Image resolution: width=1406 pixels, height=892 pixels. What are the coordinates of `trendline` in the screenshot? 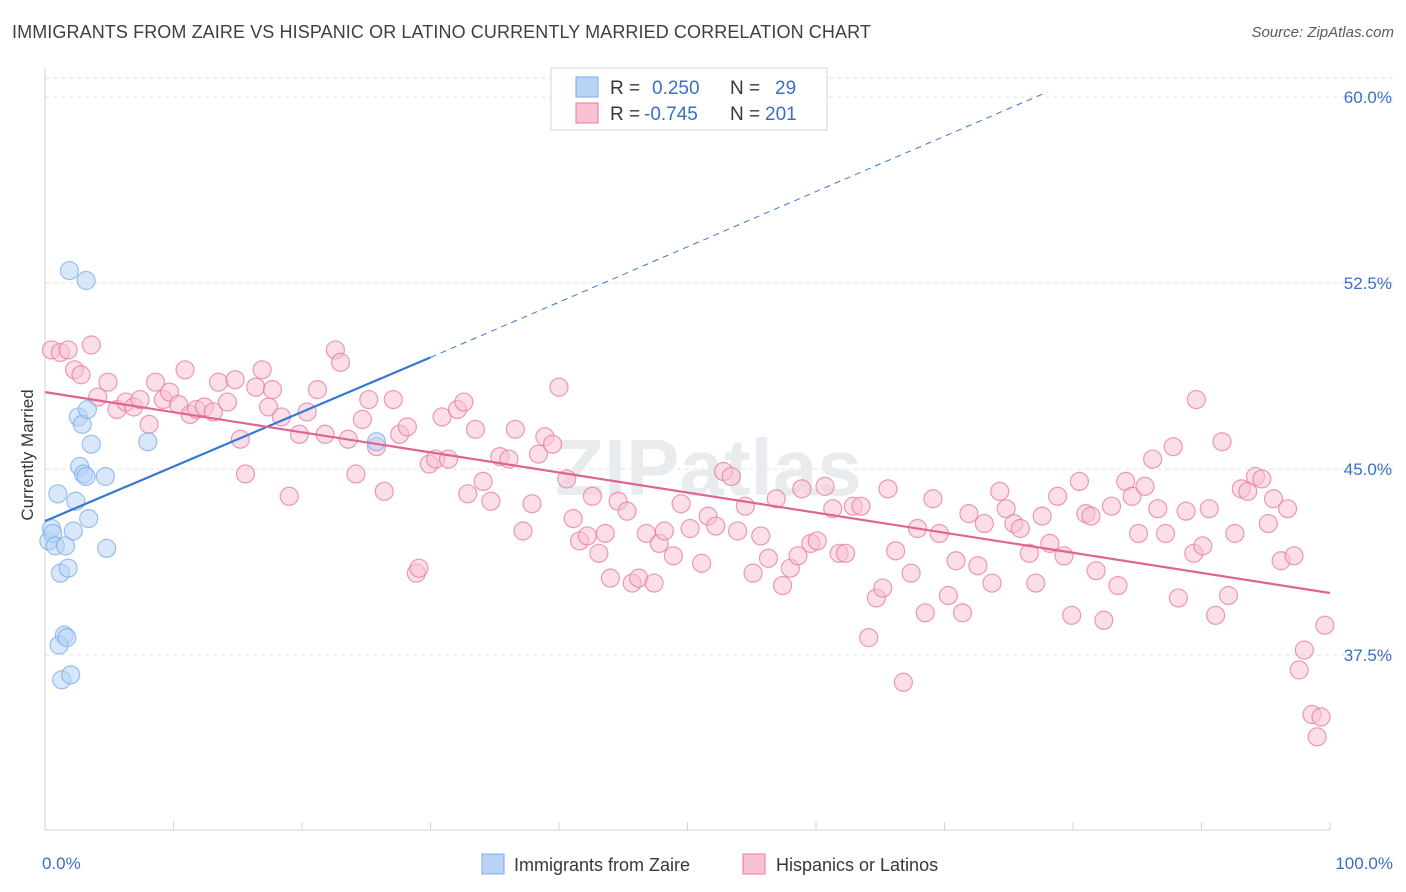 It's located at (237, 439).